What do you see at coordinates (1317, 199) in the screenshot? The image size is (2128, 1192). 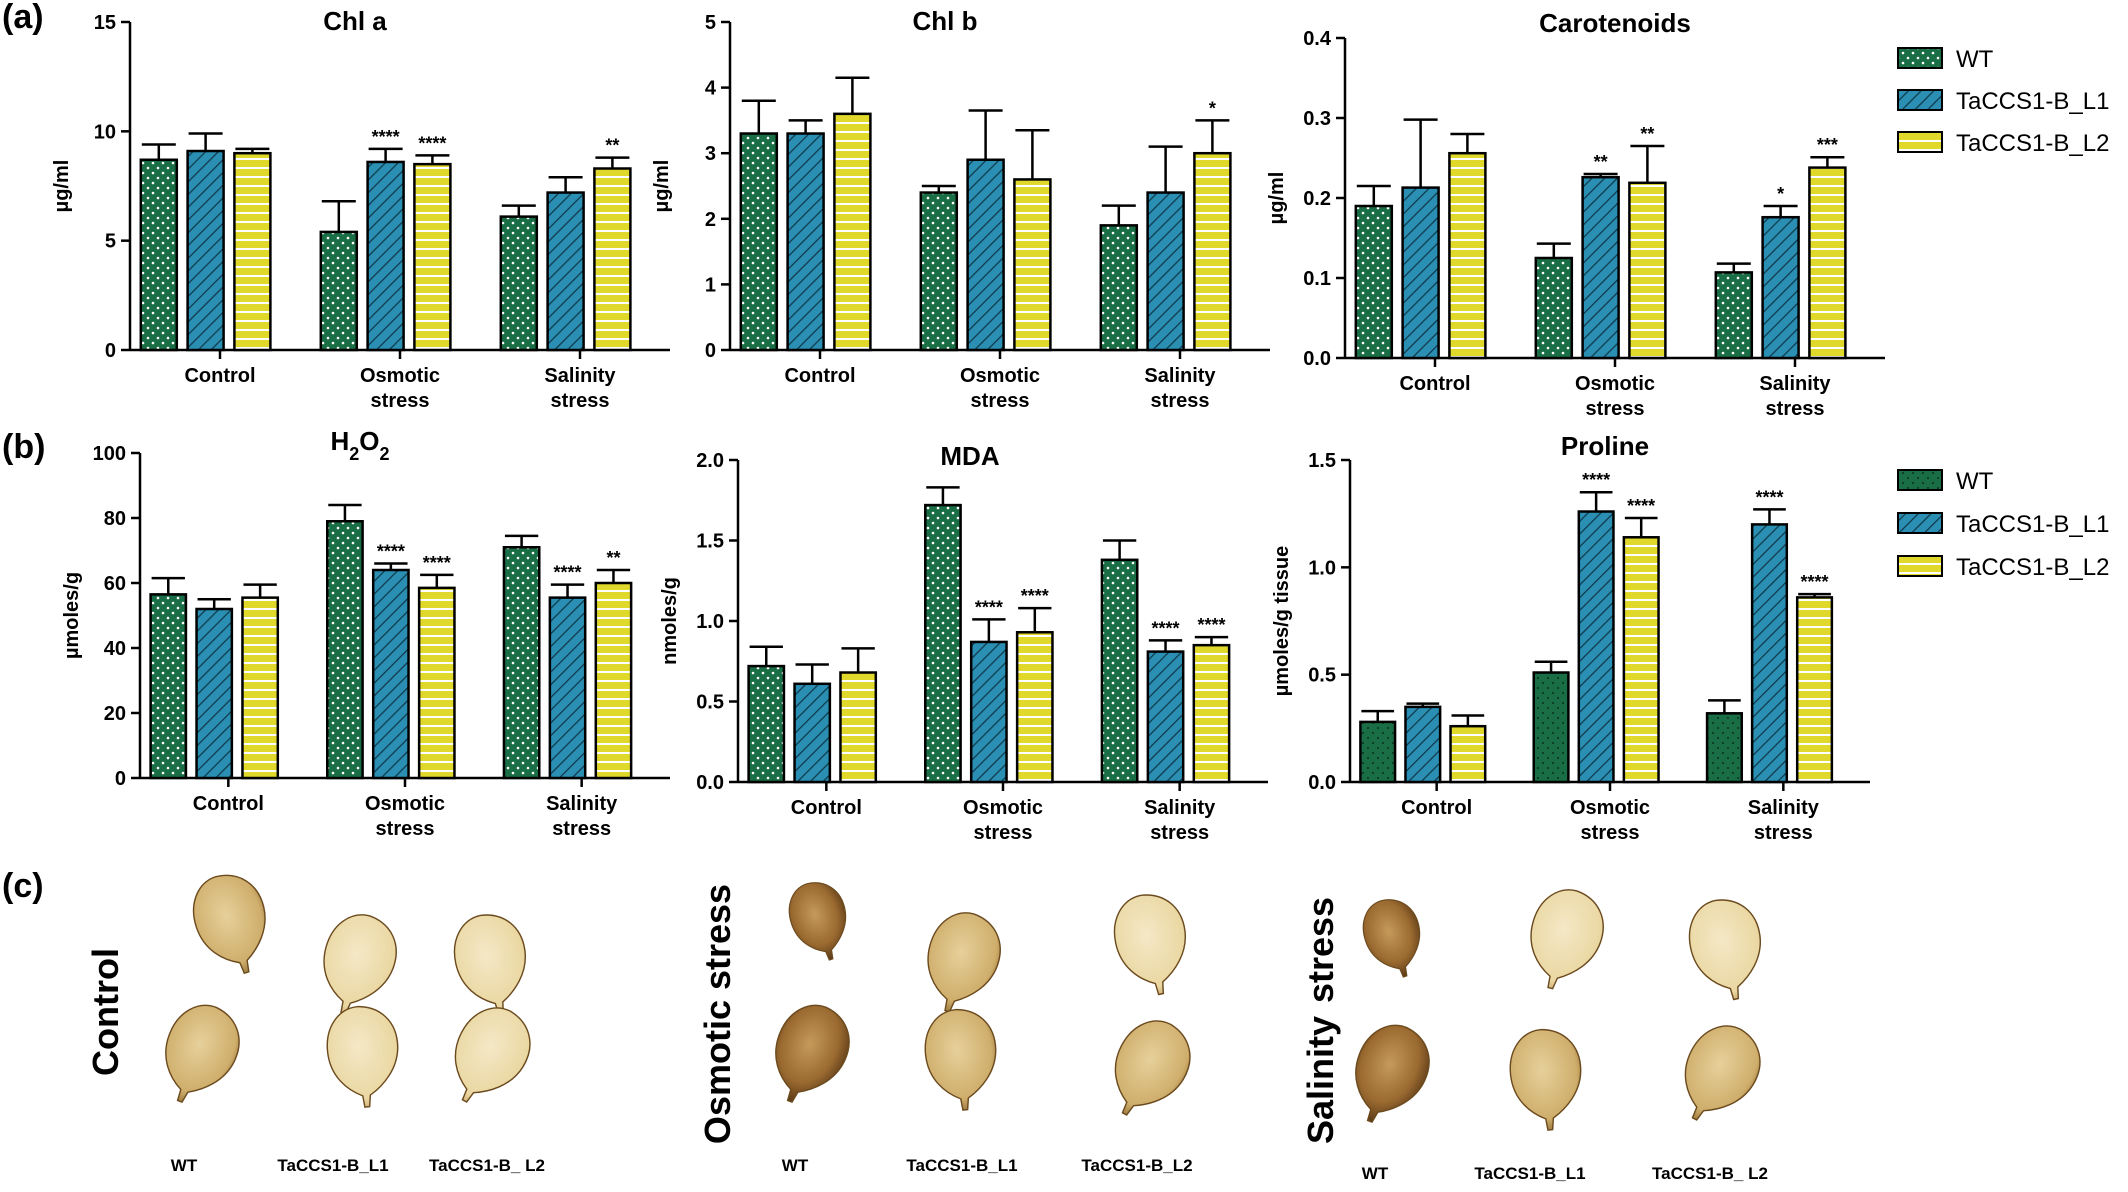 I see `y-tick-label: 0.2` at bounding box center [1317, 199].